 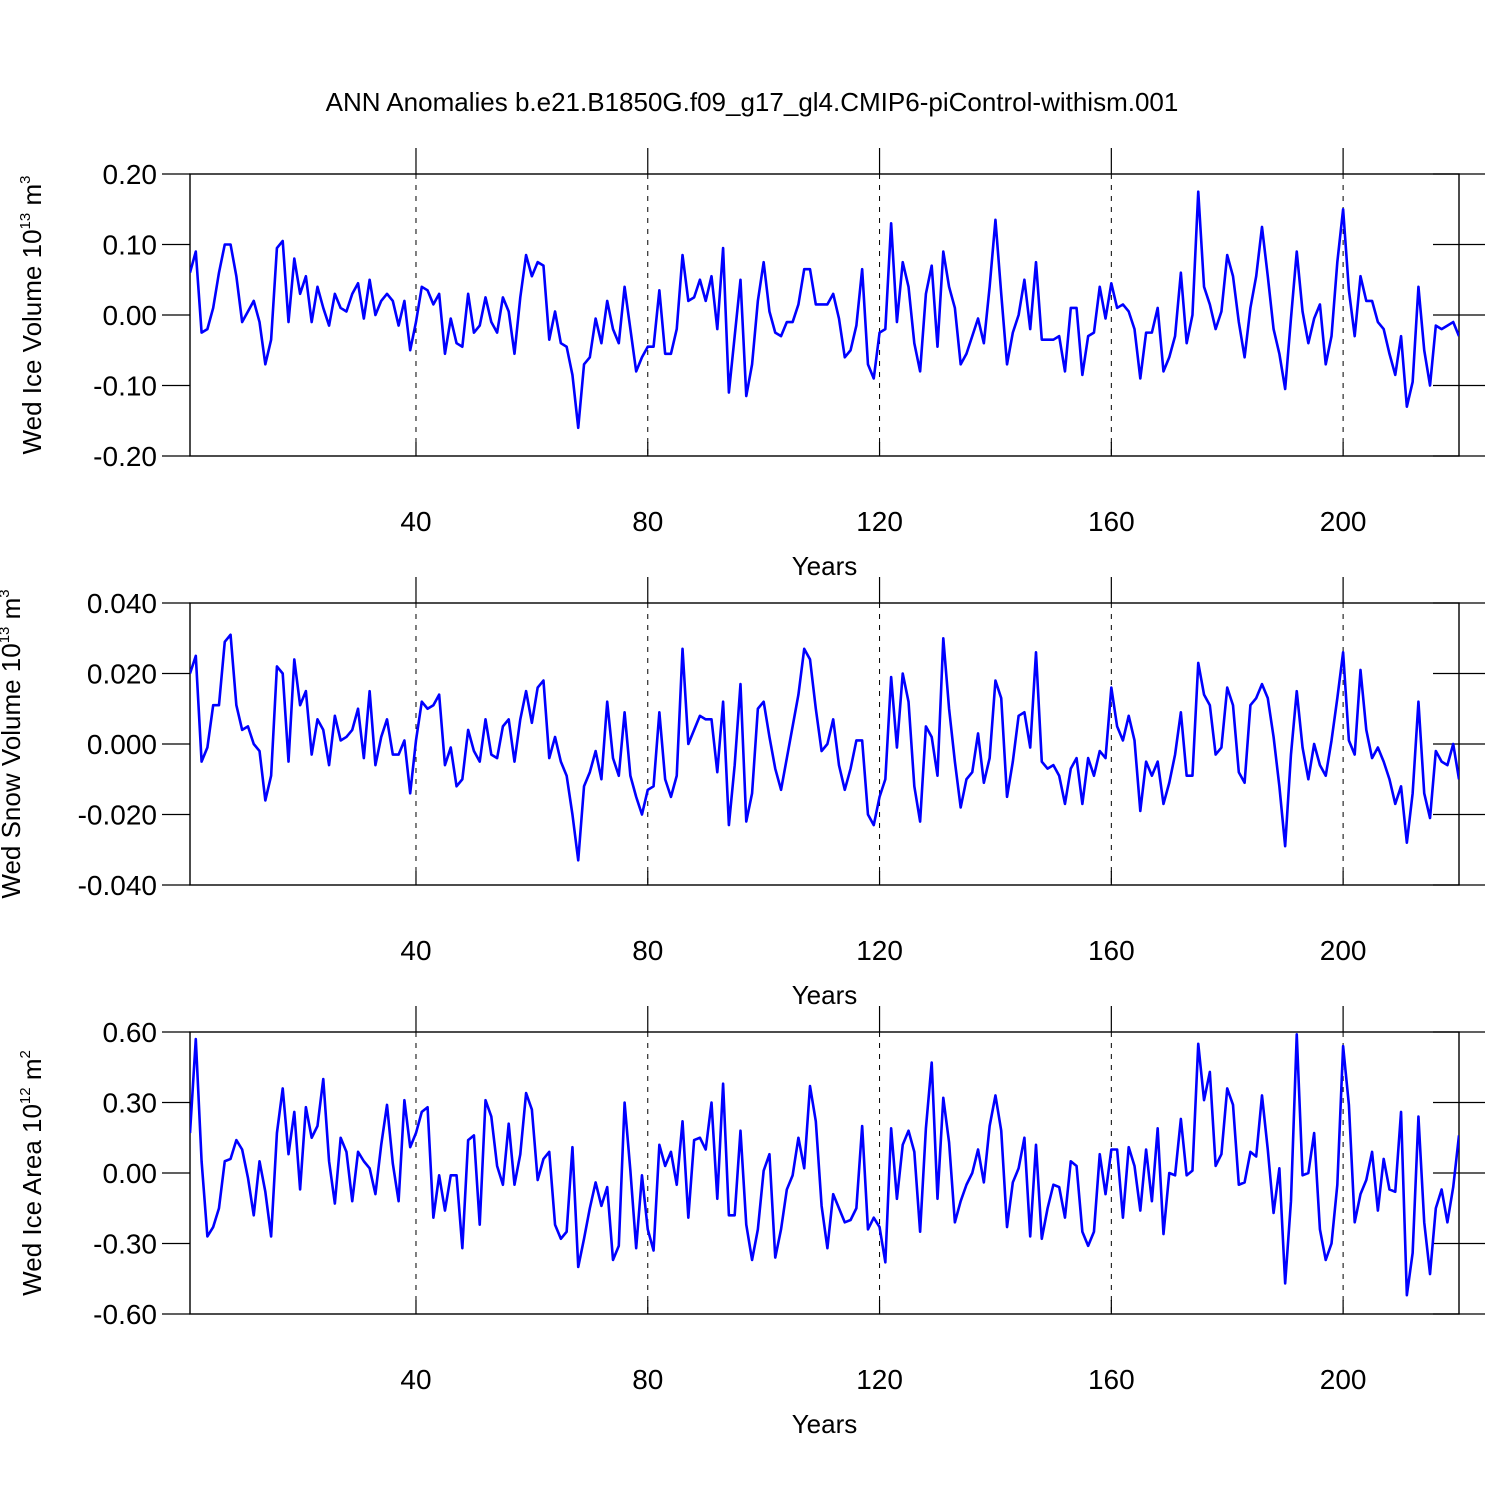 What do you see at coordinates (122, 603) in the screenshot?
I see `y-tick-label: 0.040` at bounding box center [122, 603].